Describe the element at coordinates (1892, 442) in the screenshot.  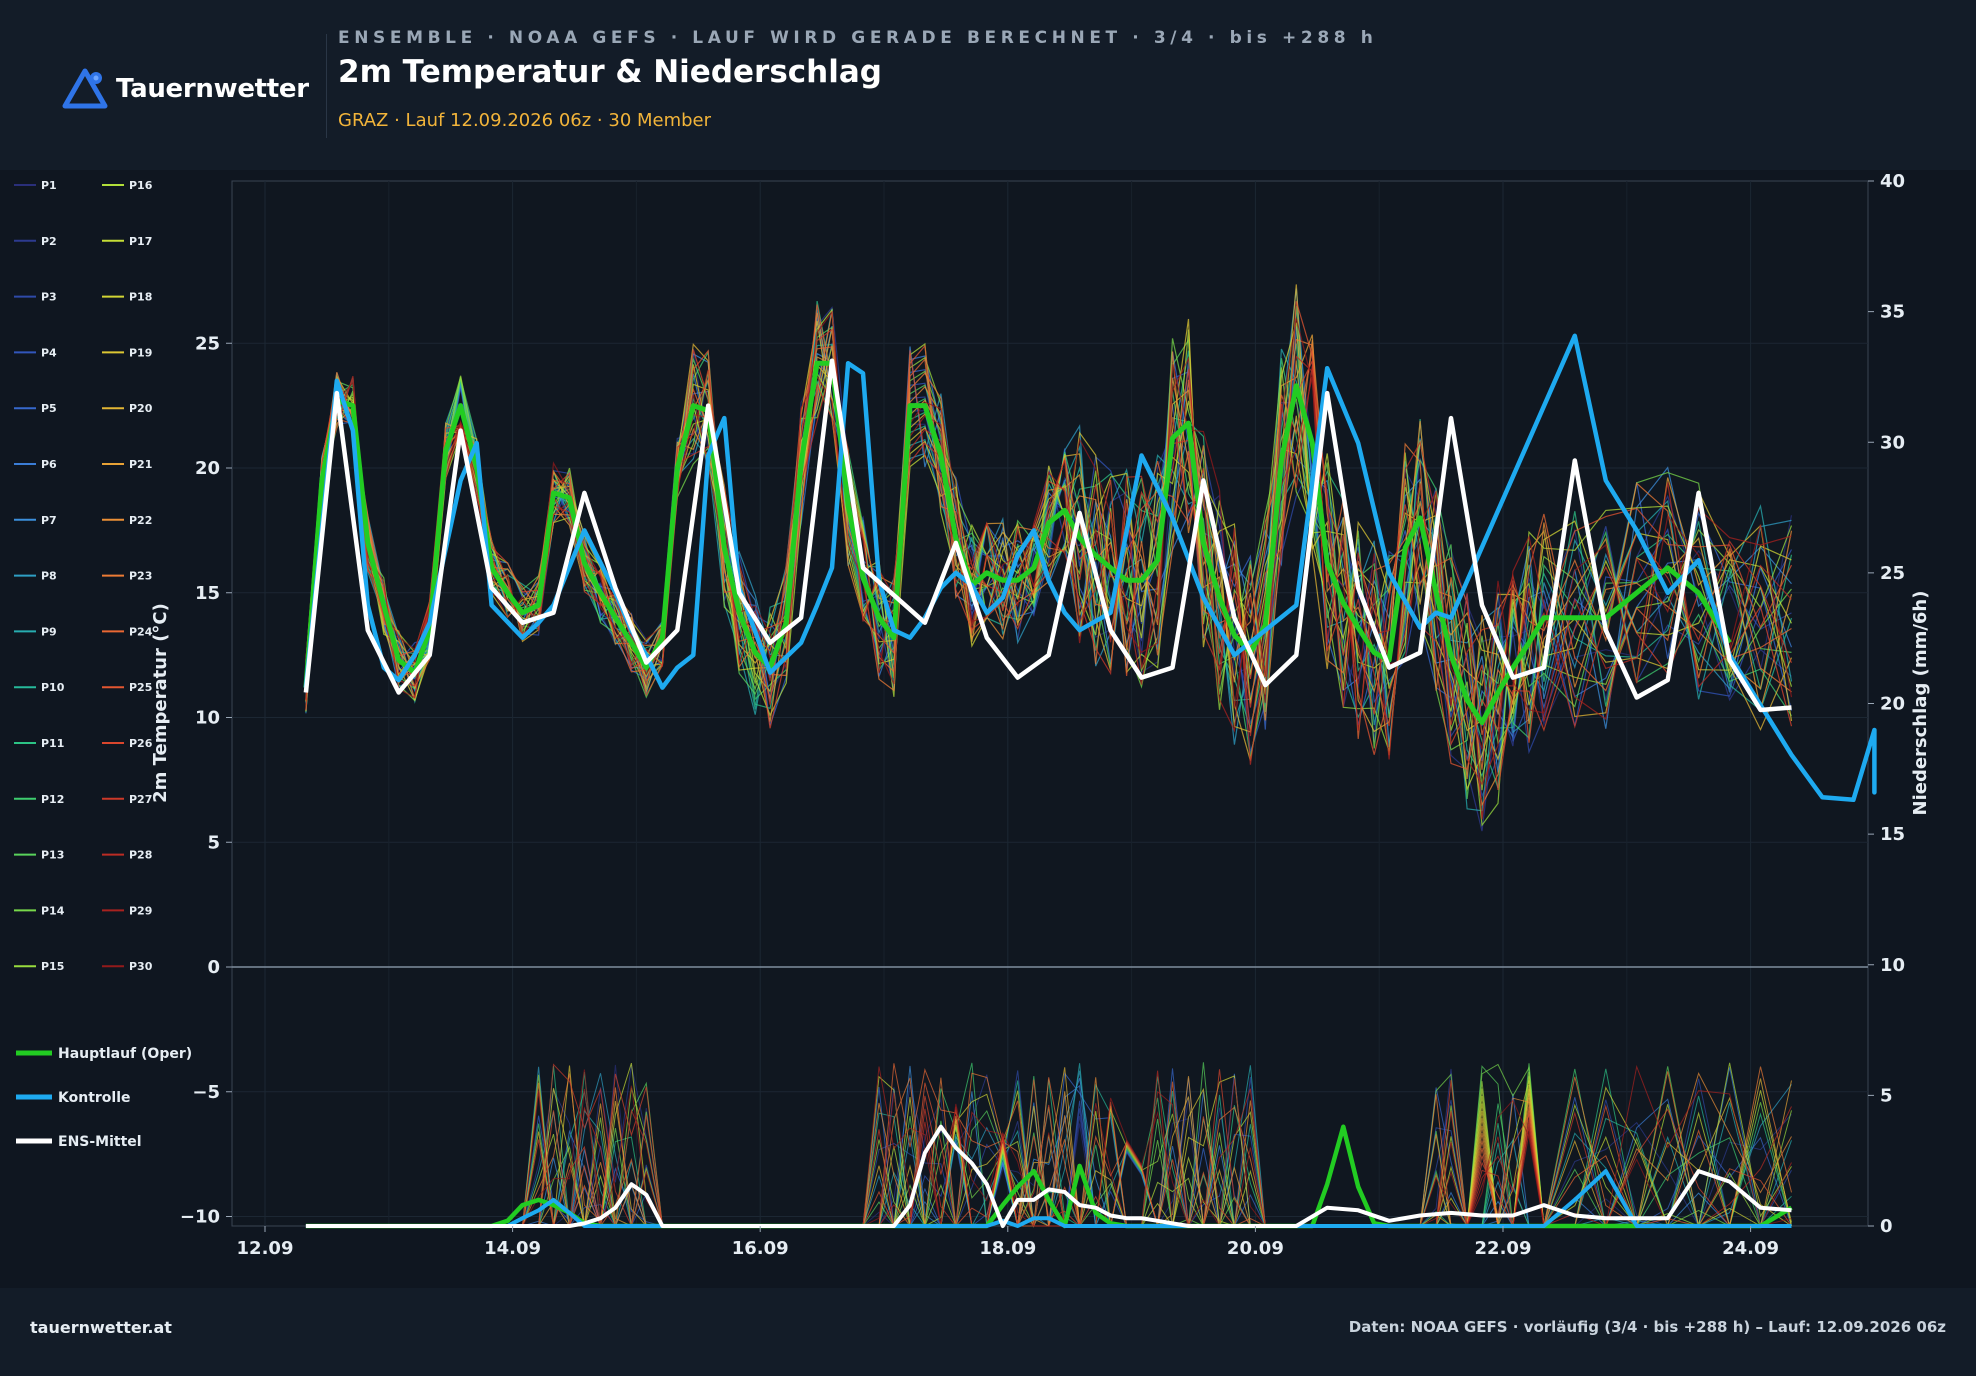
I see `y2tick-label: 30` at that location.